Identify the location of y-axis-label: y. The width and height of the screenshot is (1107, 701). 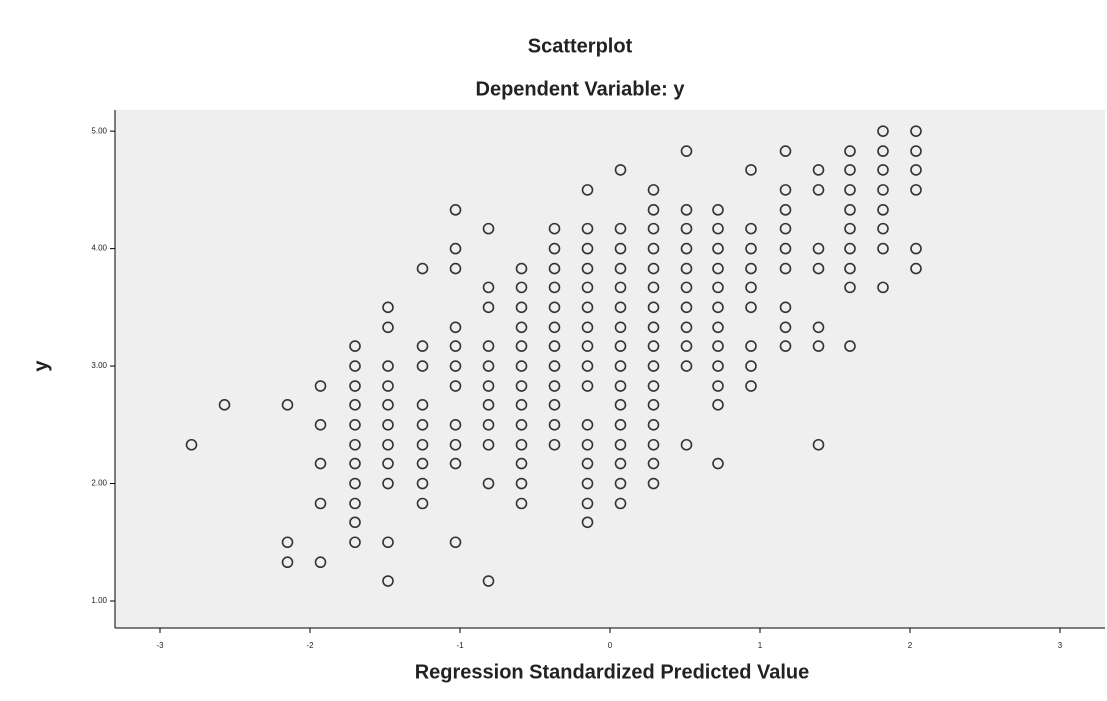
(41, 366).